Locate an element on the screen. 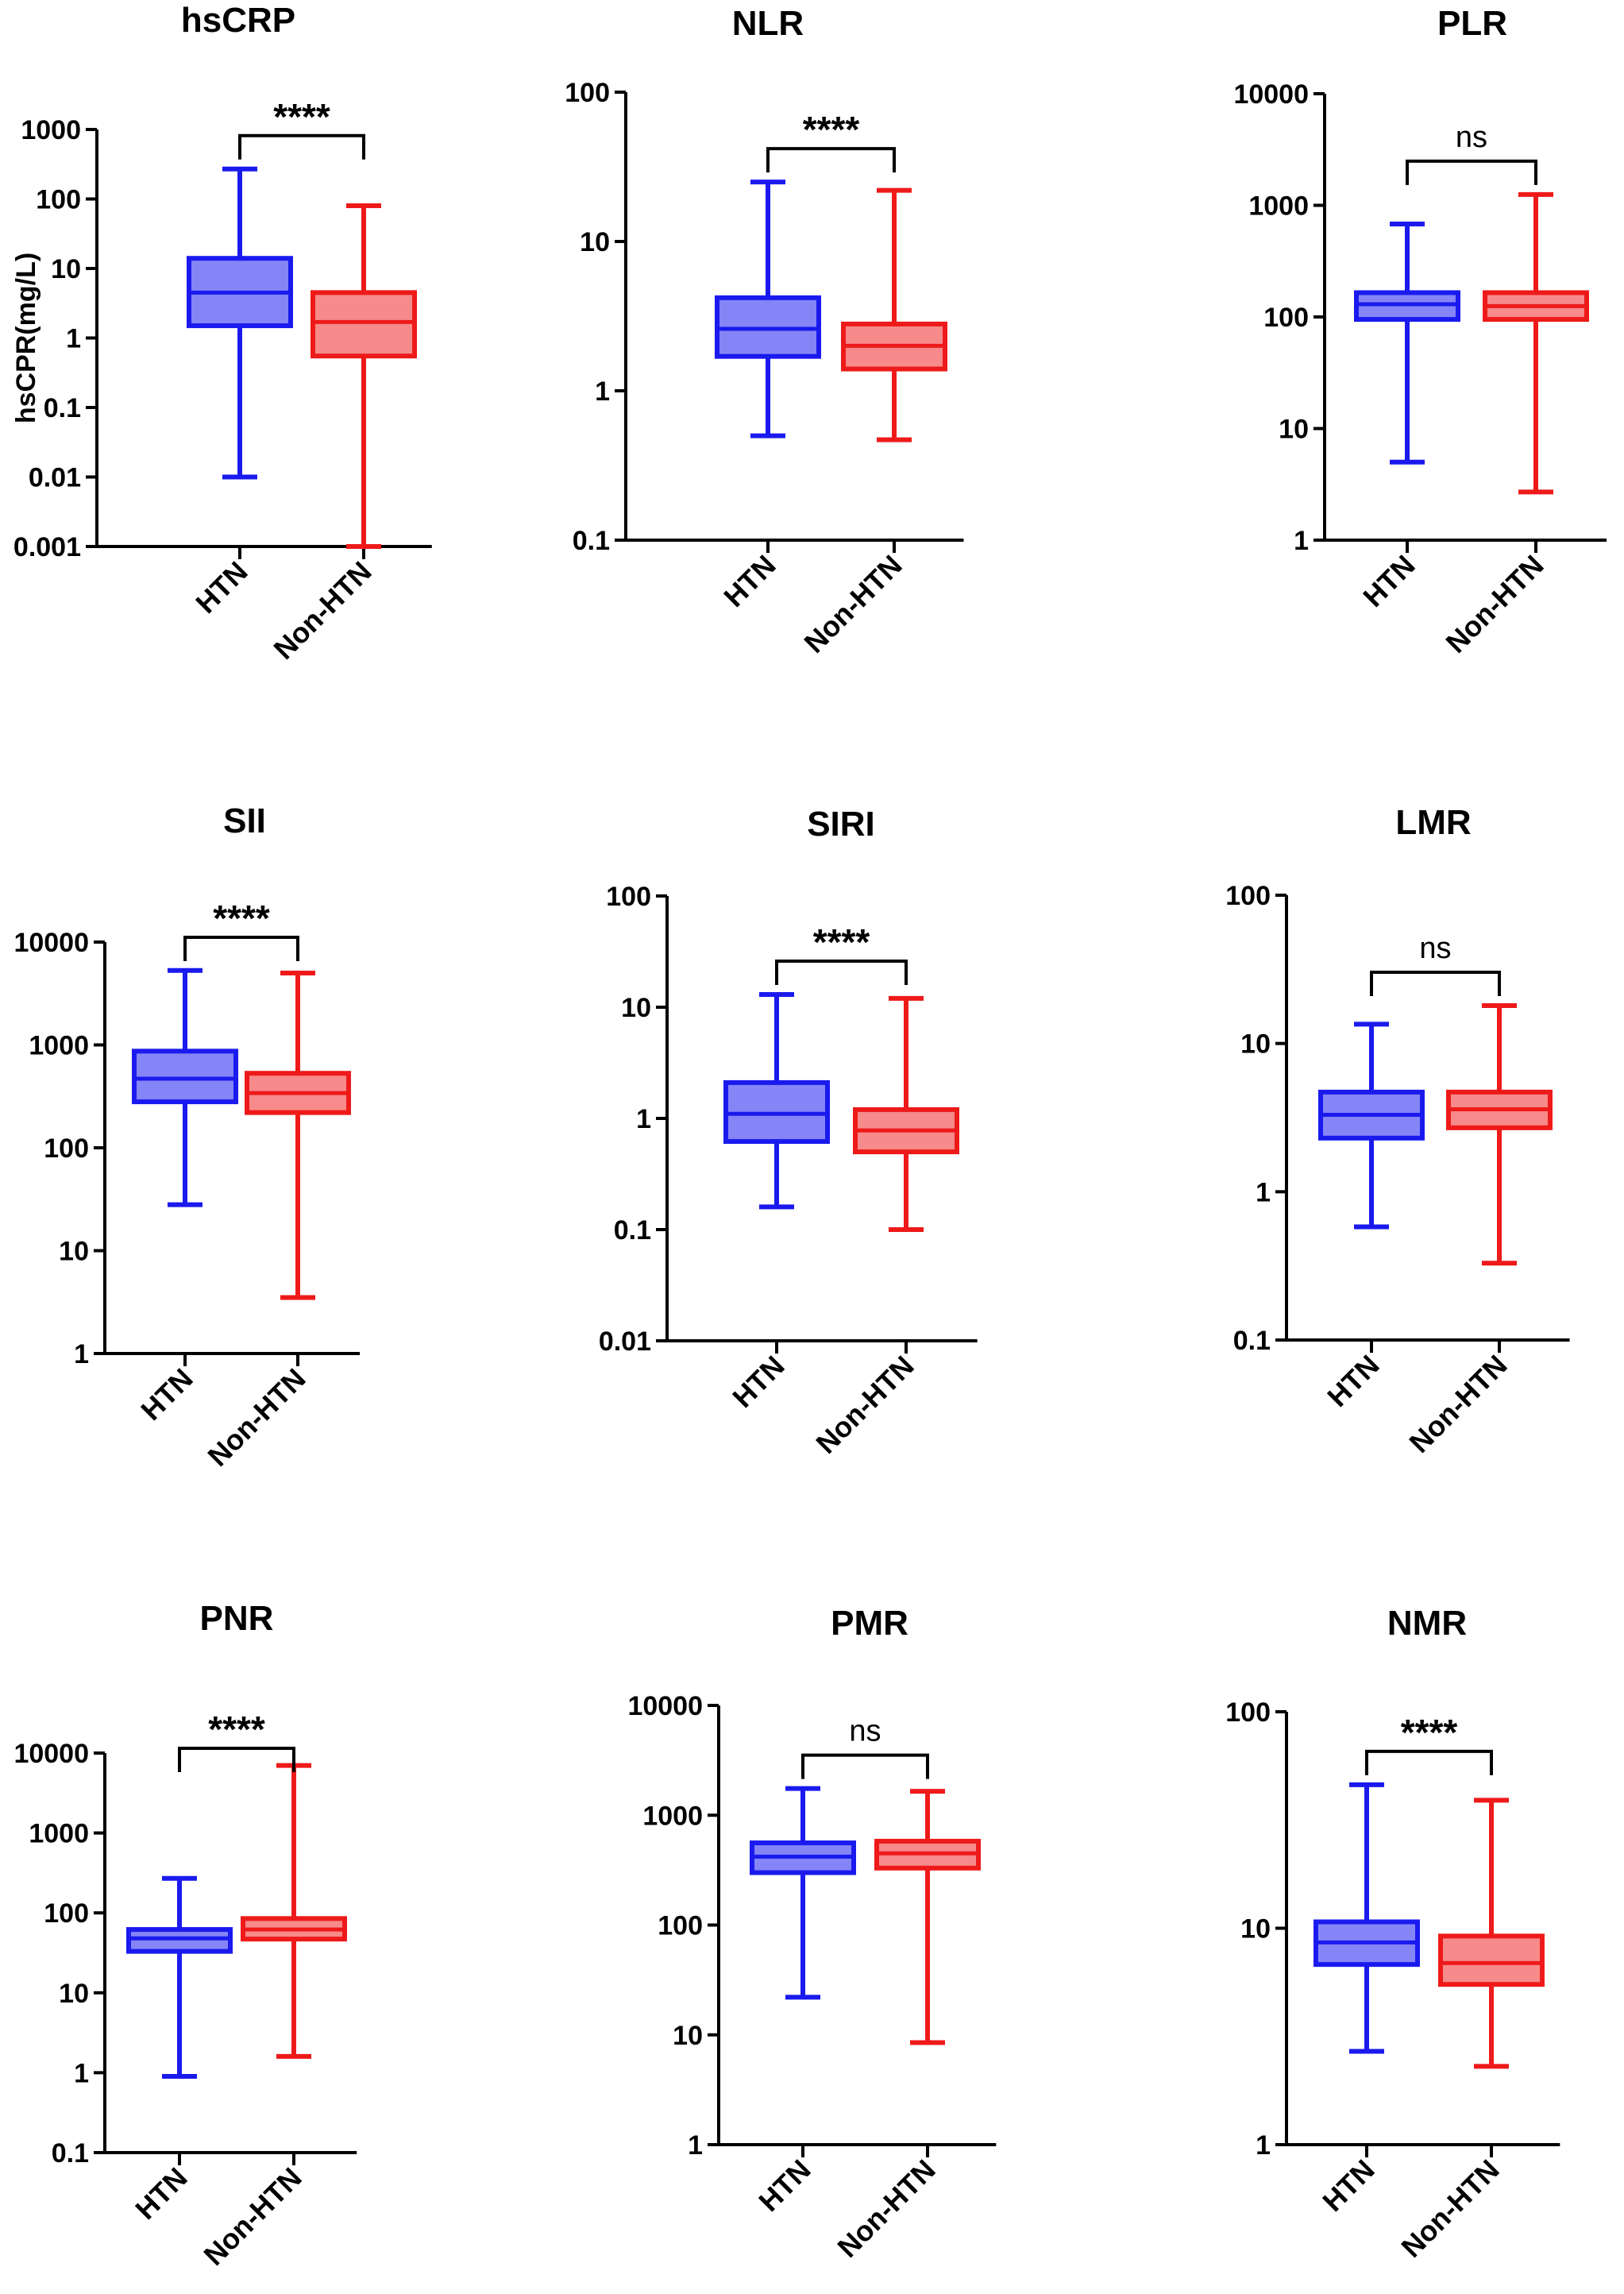 Image resolution: width=1624 pixels, height=2294 pixels. chart-title: SII is located at coordinates (244, 820).